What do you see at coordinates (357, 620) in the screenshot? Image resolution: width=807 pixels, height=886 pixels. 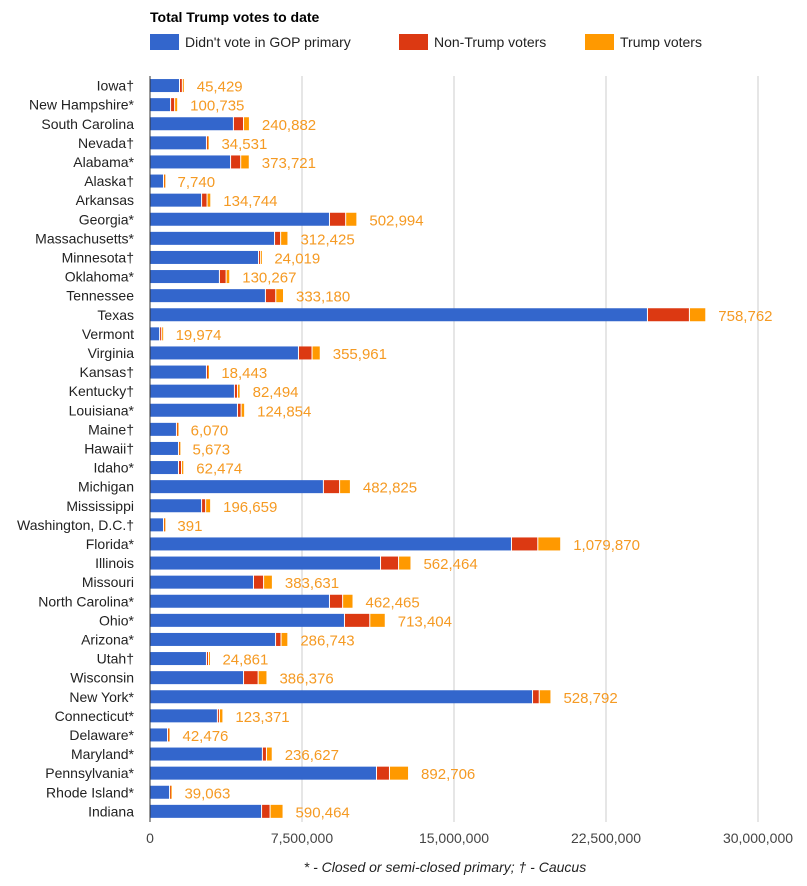 I see `bar-non-trump-voters-ohio` at bounding box center [357, 620].